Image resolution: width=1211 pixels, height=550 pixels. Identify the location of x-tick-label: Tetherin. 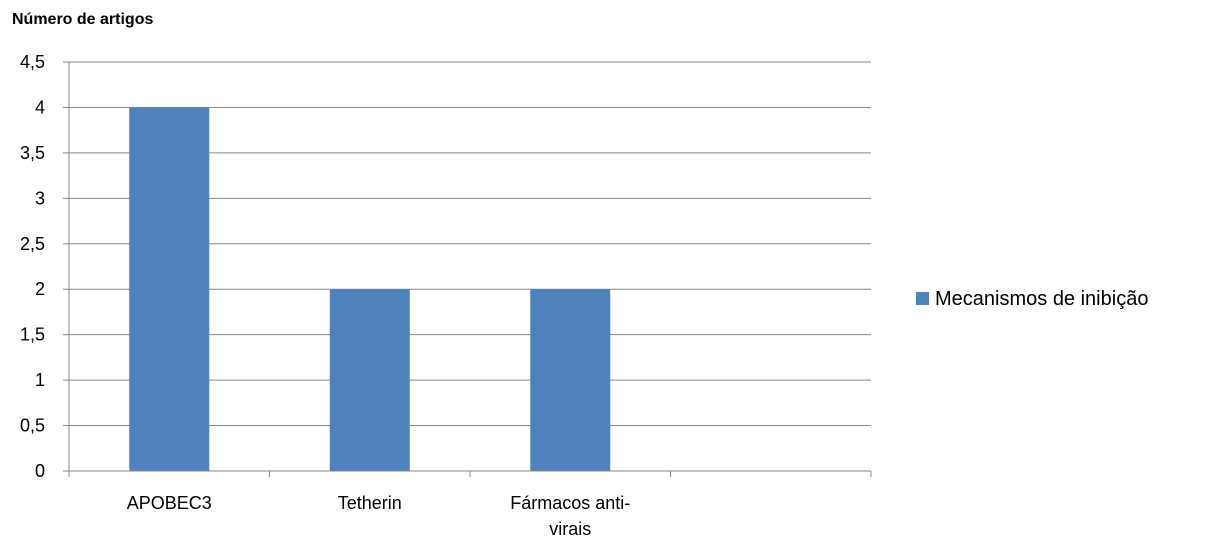
(370, 503).